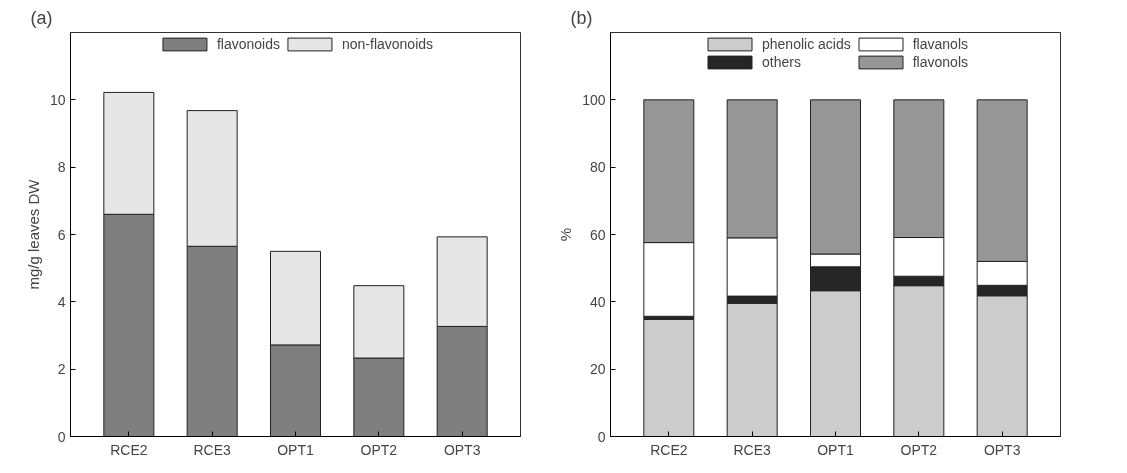 The image size is (1127, 473). Describe the element at coordinates (33, 234) in the screenshot. I see `y-axis-title: mg/g leaves DW` at that location.